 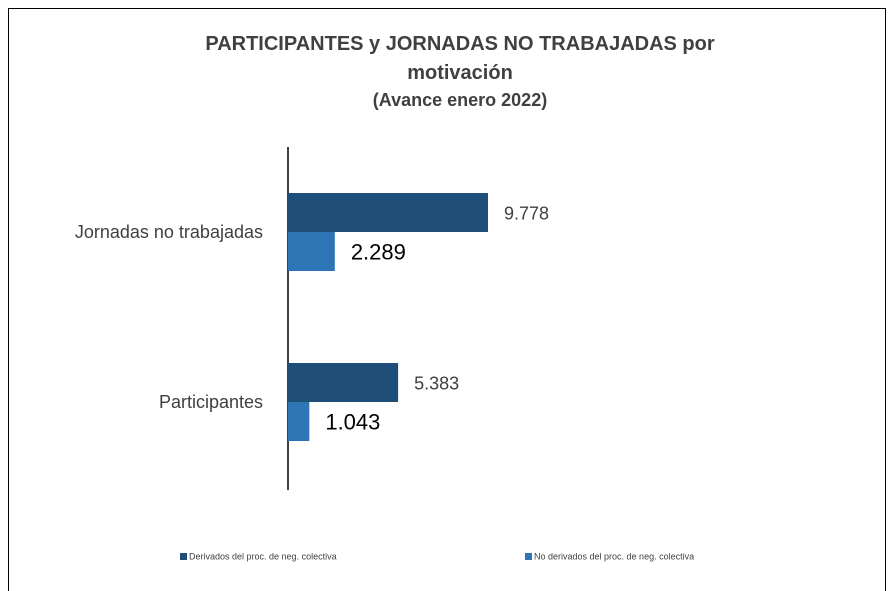 I want to click on legend-label: Derivados del proc. de neg. colectiva, so click(x=263, y=556).